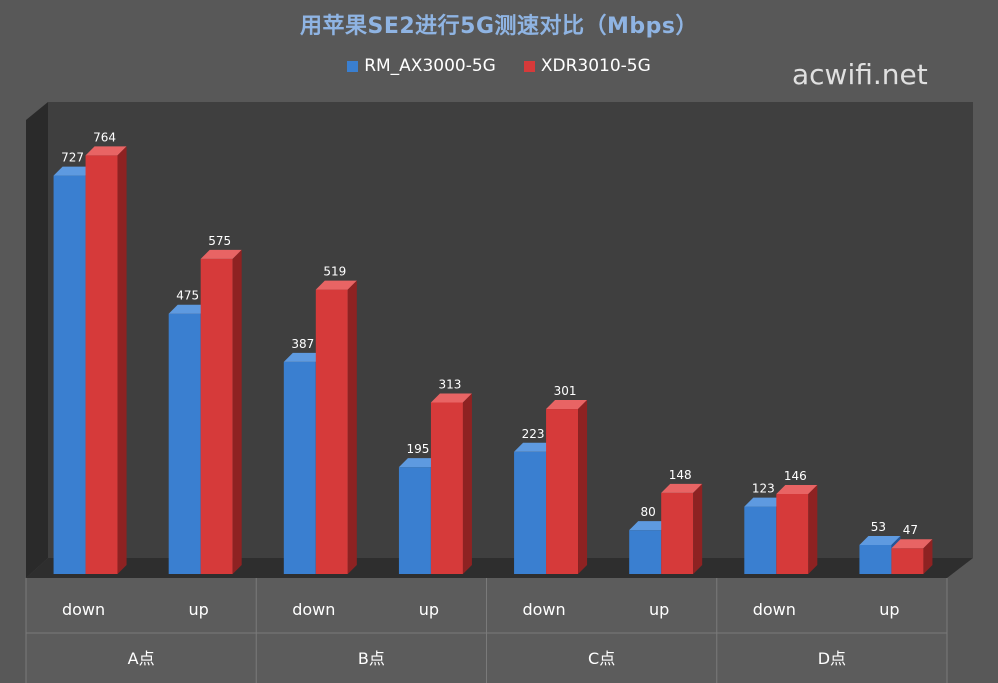 Image resolution: width=998 pixels, height=683 pixels. Describe the element at coordinates (371, 658) in the screenshot. I see `group-label-2: B点` at that location.